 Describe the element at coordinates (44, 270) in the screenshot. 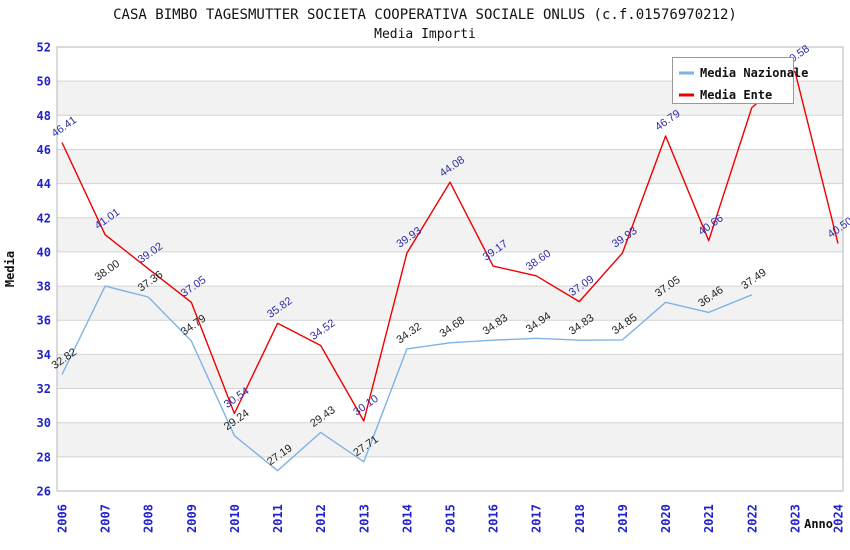

I see `y-axis-tick-labels: 26 28 30 32 34 36 38 40 42 44 46 48 50 52` at that location.